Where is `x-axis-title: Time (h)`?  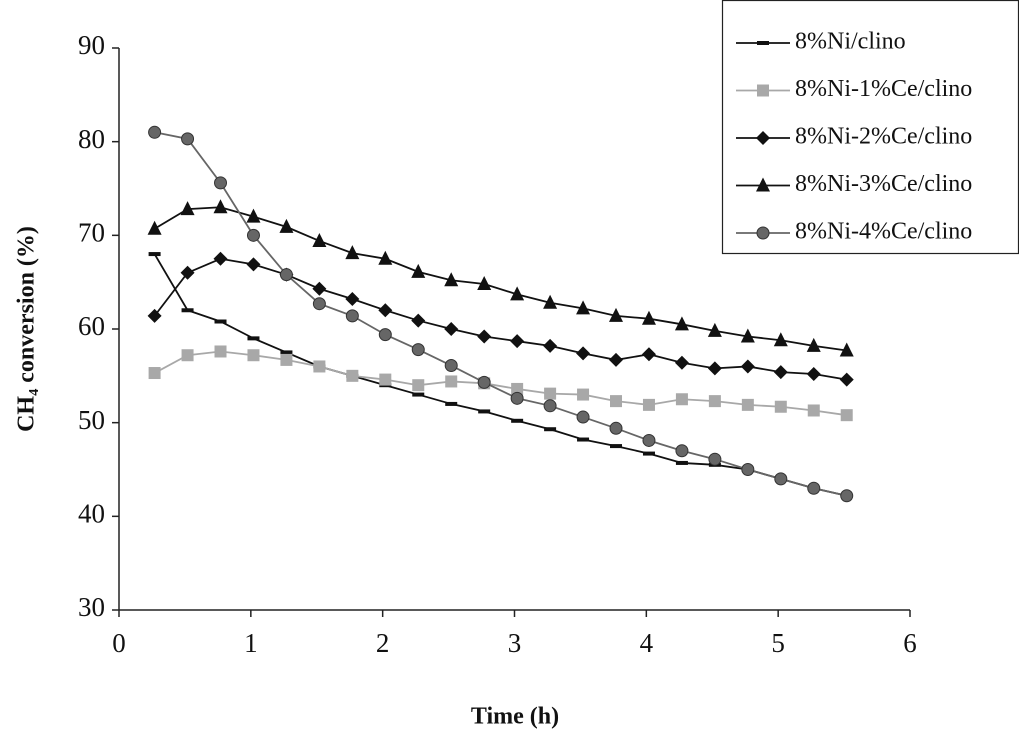
x-axis-title: Time (h) is located at coordinates (515, 717).